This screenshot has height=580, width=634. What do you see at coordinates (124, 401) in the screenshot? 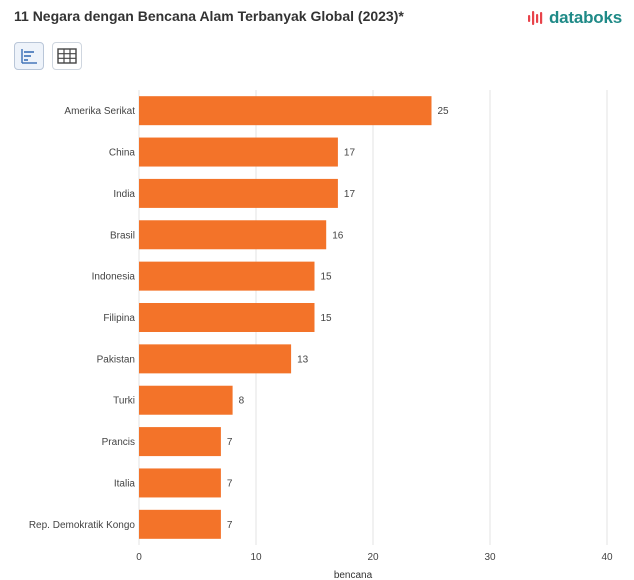
I see `category-label: Turki` at bounding box center [124, 401].